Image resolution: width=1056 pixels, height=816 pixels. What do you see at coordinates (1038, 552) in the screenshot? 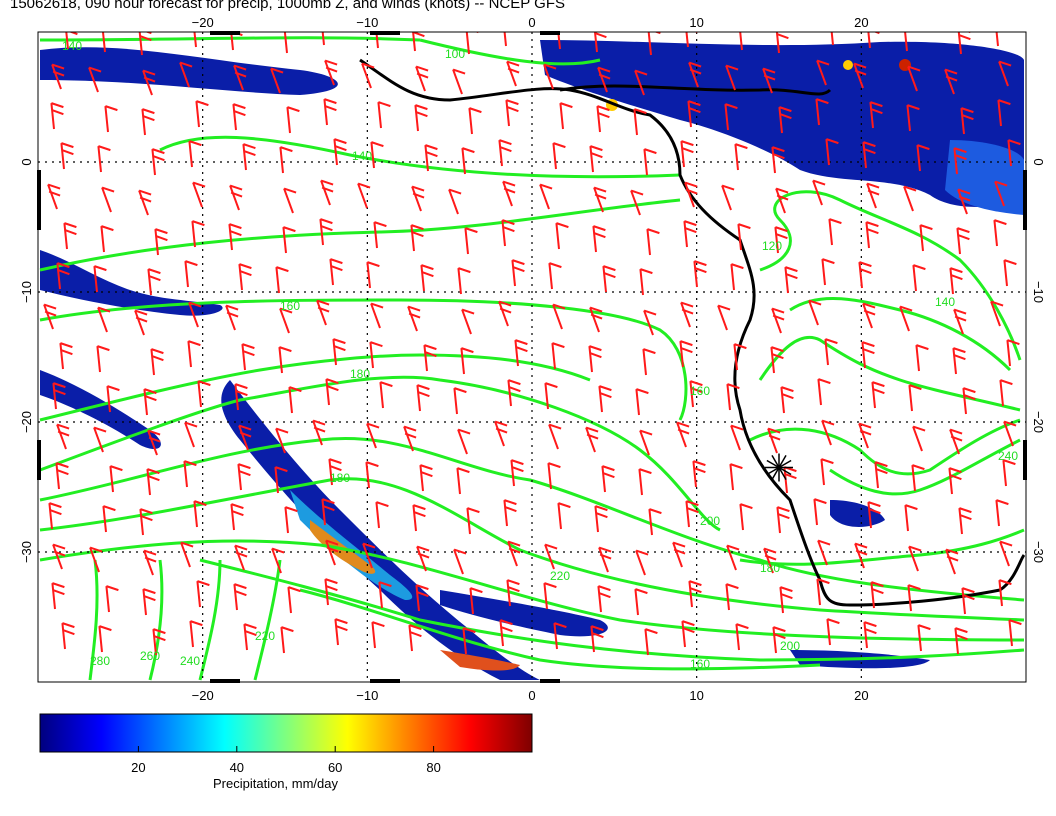
I see `lat-tick-label-right: −30` at bounding box center [1038, 552].